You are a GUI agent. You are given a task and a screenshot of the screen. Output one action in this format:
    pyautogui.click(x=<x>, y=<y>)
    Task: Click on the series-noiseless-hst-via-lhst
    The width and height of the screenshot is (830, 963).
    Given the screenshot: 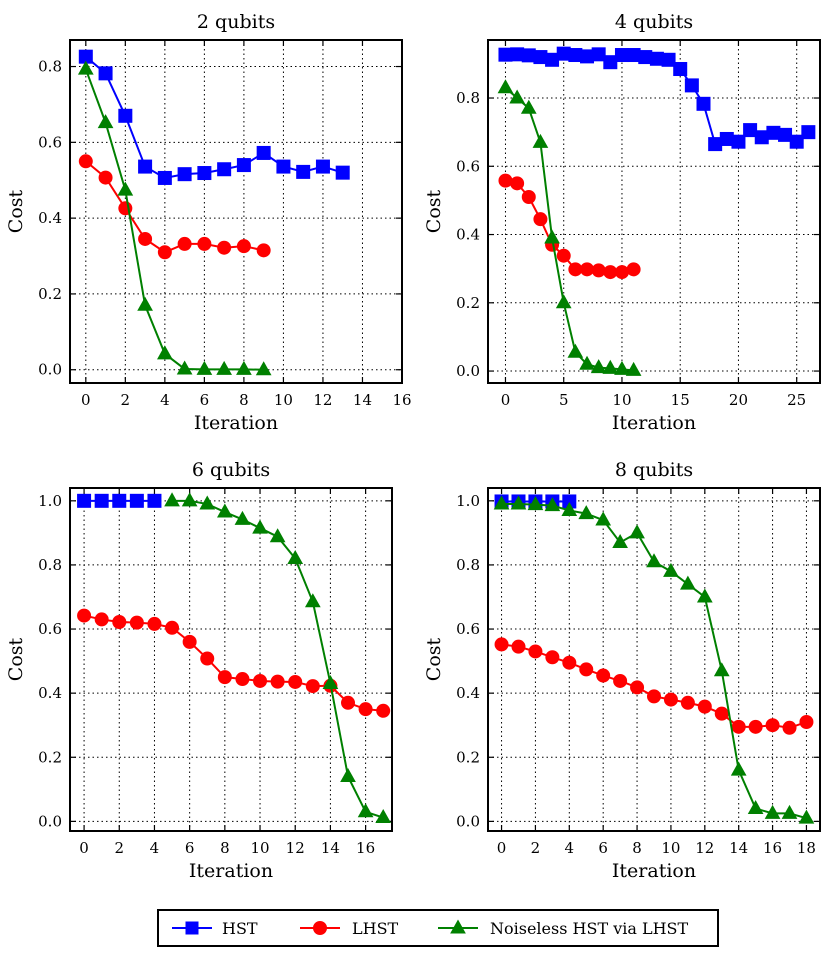 What is the action you would take?
    pyautogui.click(x=278, y=658)
    